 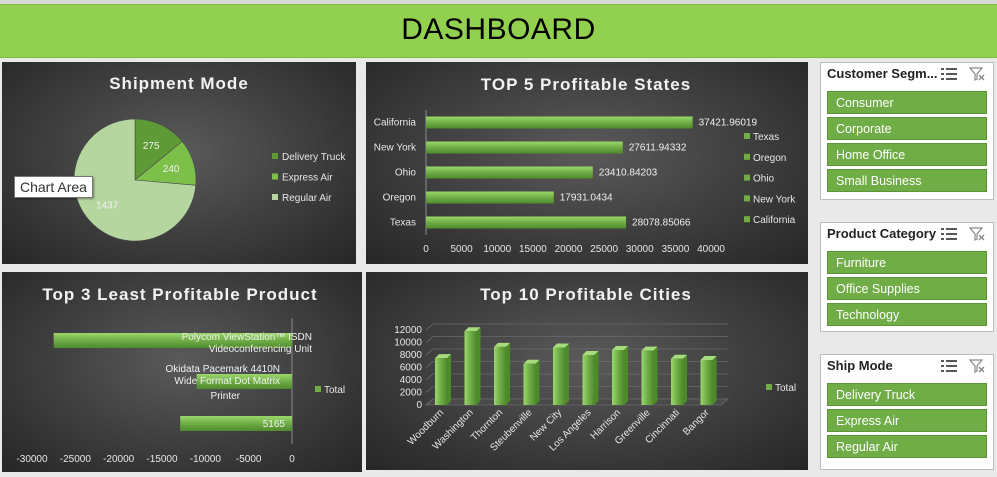 I want to click on y-tick-label: 12000, so click(x=408, y=330).